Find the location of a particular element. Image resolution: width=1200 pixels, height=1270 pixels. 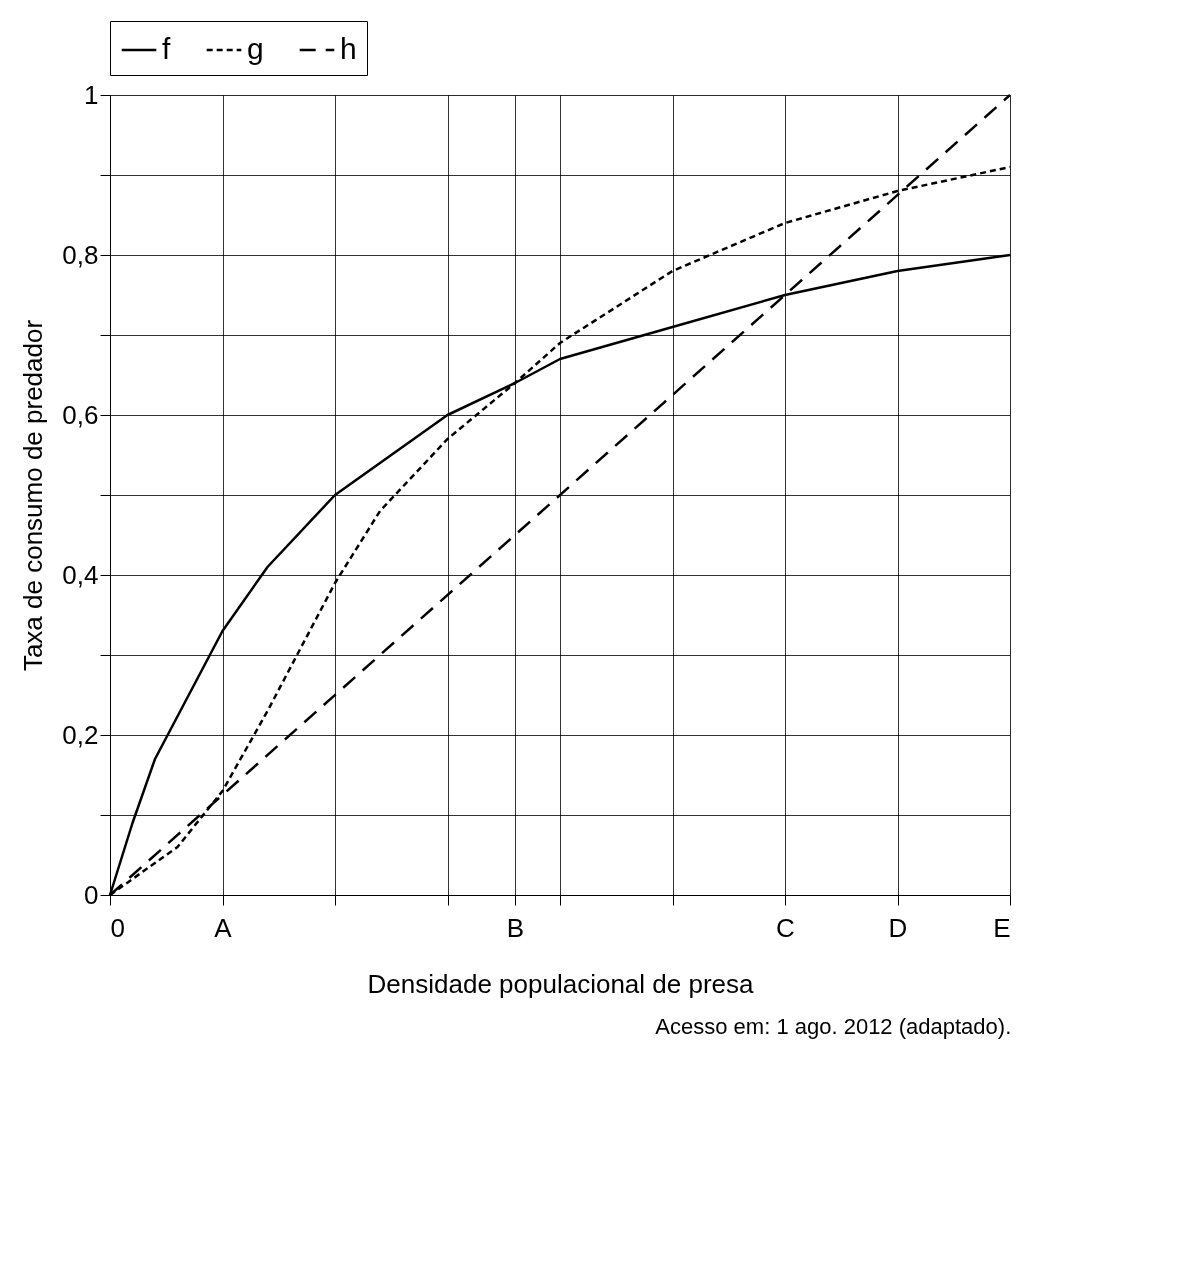

x-tick-label: B is located at coordinates (515, 927).